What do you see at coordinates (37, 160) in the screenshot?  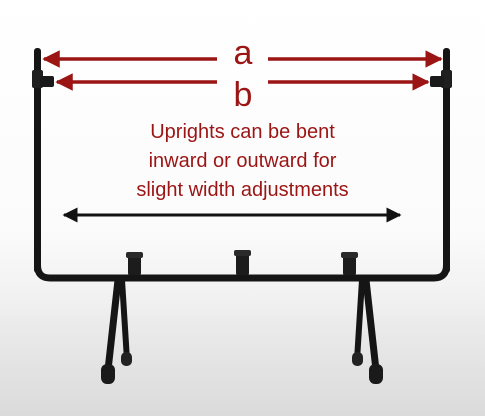 I see `left-upright` at bounding box center [37, 160].